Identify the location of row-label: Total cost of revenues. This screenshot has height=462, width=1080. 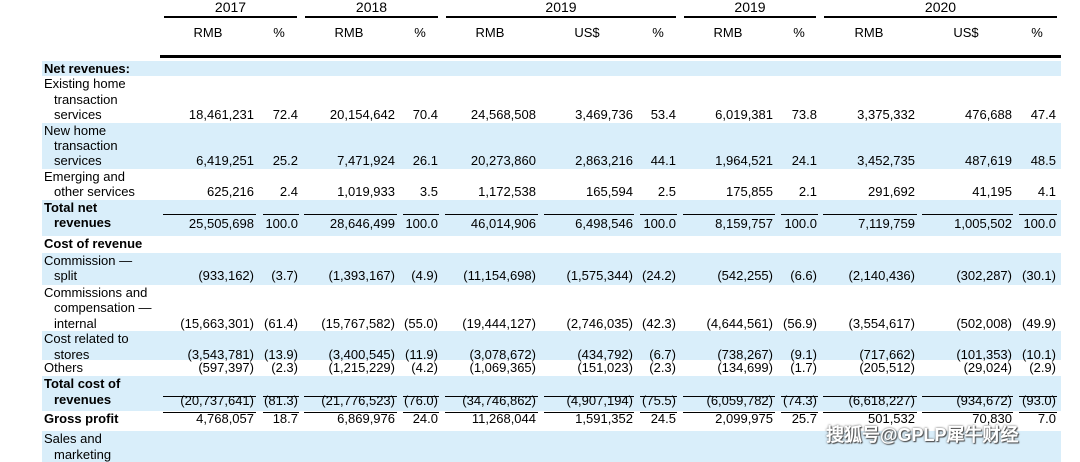
(82, 391).